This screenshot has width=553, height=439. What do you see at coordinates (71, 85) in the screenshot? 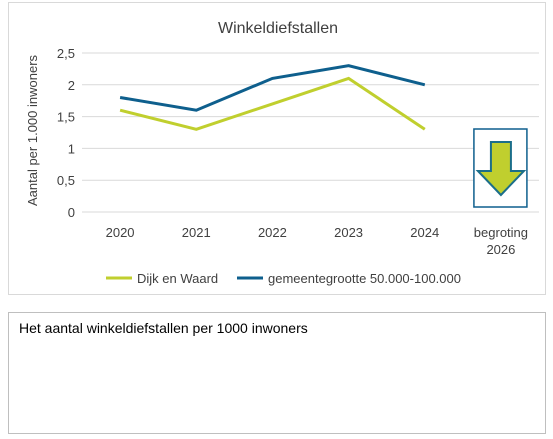
I see `y-tick-label: 2` at bounding box center [71, 85].